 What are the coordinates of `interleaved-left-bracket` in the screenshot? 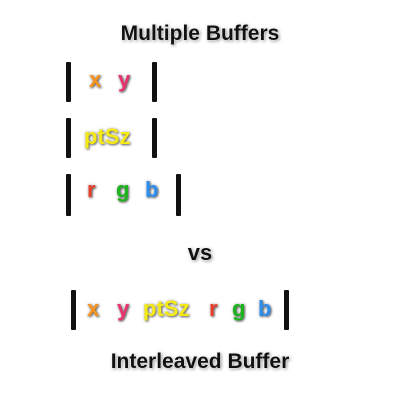 It's located at (73, 310).